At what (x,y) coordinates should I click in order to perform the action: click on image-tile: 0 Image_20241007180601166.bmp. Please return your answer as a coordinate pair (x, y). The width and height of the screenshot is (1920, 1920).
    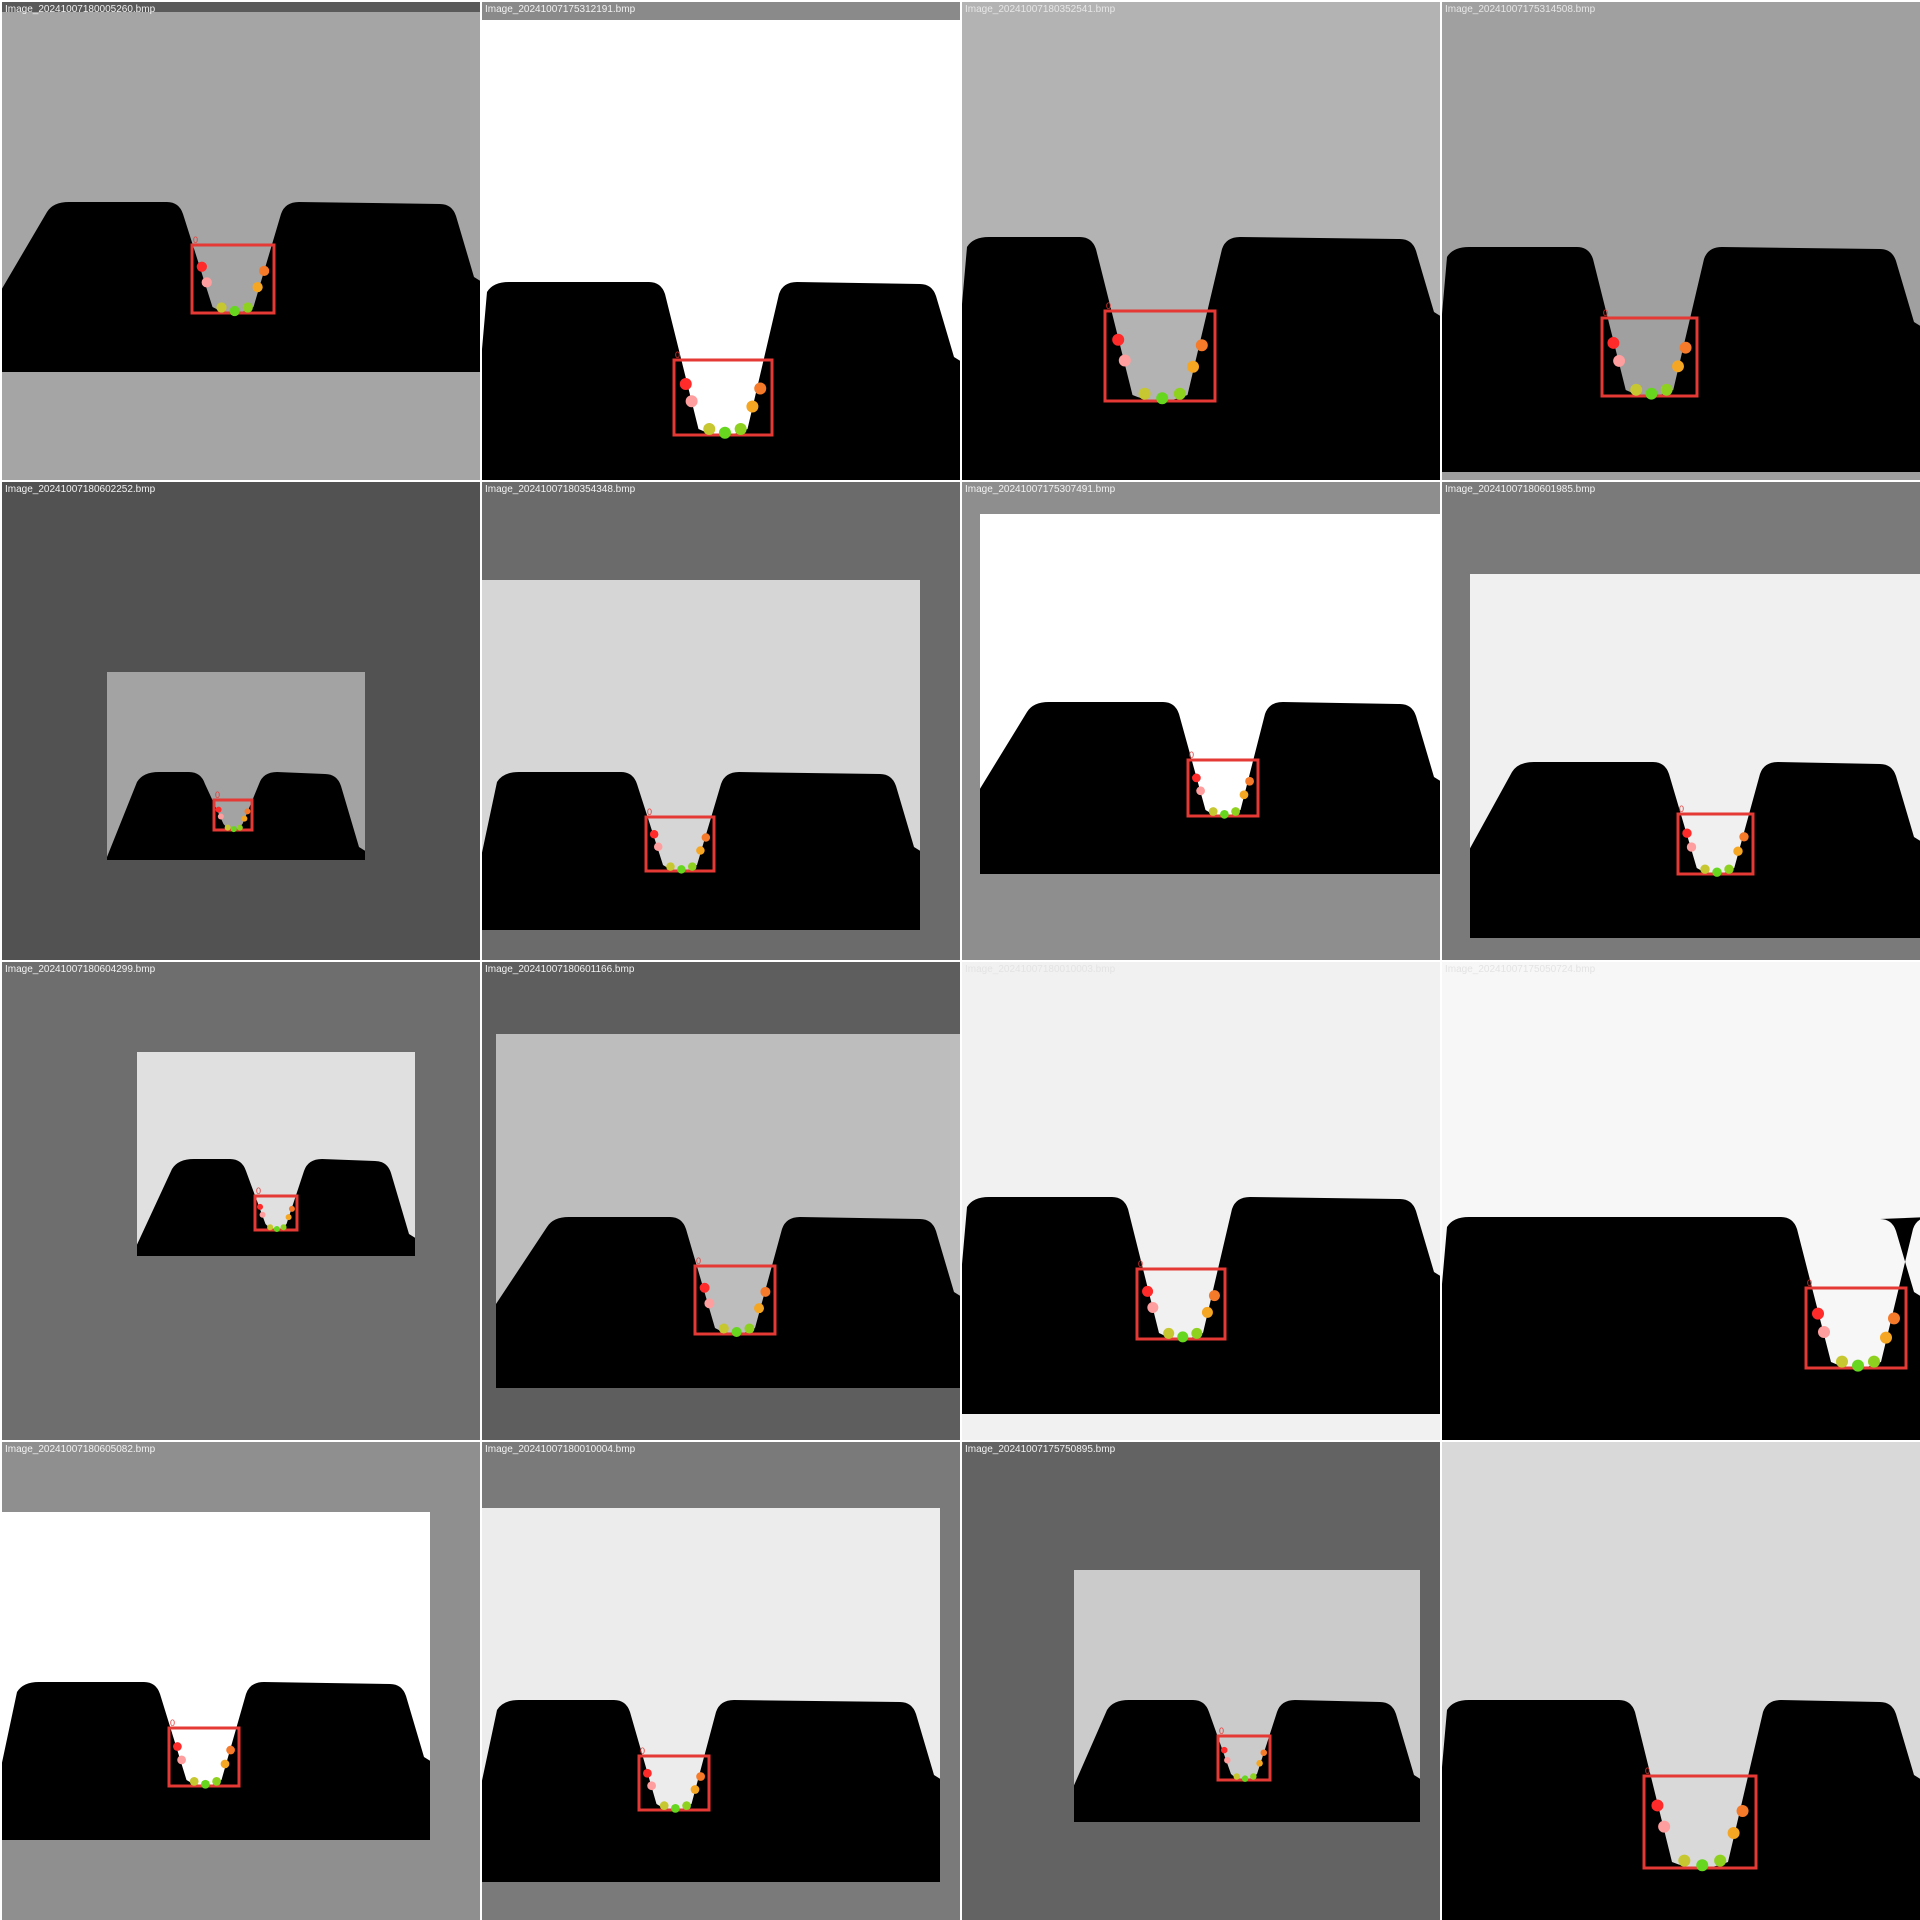
    Looking at the image, I should click on (721, 1201).